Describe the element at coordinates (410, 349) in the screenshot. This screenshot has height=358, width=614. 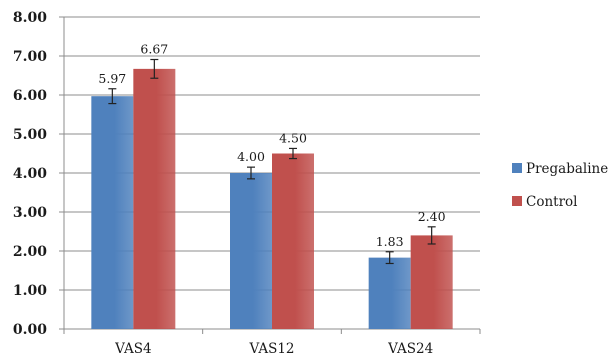
I see `x-category-label: VAS24` at that location.